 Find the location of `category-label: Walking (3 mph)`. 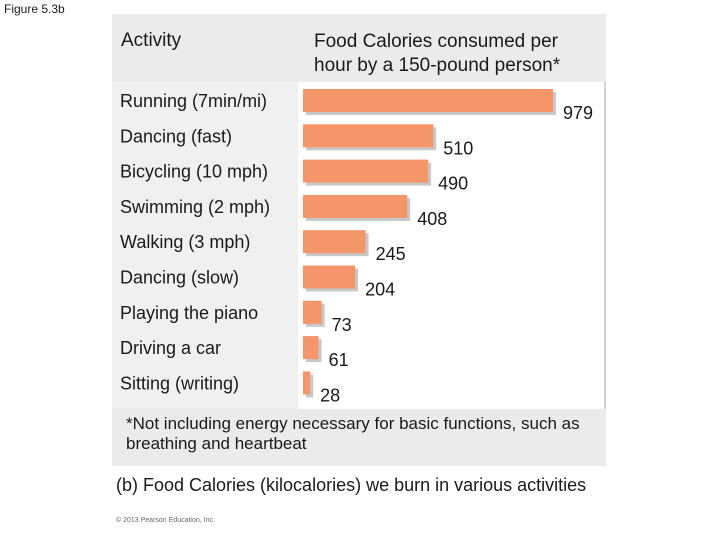

category-label: Walking (3 mph) is located at coordinates (185, 242).